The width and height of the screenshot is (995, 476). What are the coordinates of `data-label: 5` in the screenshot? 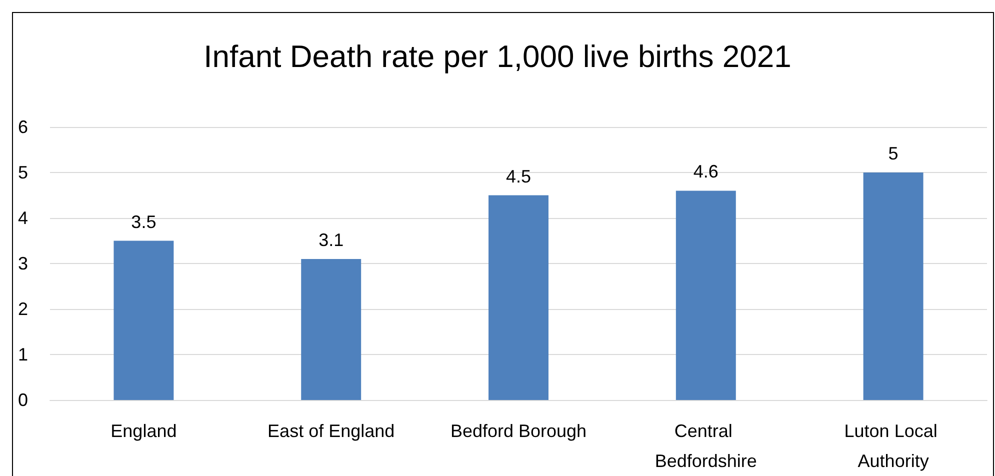 It's located at (893, 154).